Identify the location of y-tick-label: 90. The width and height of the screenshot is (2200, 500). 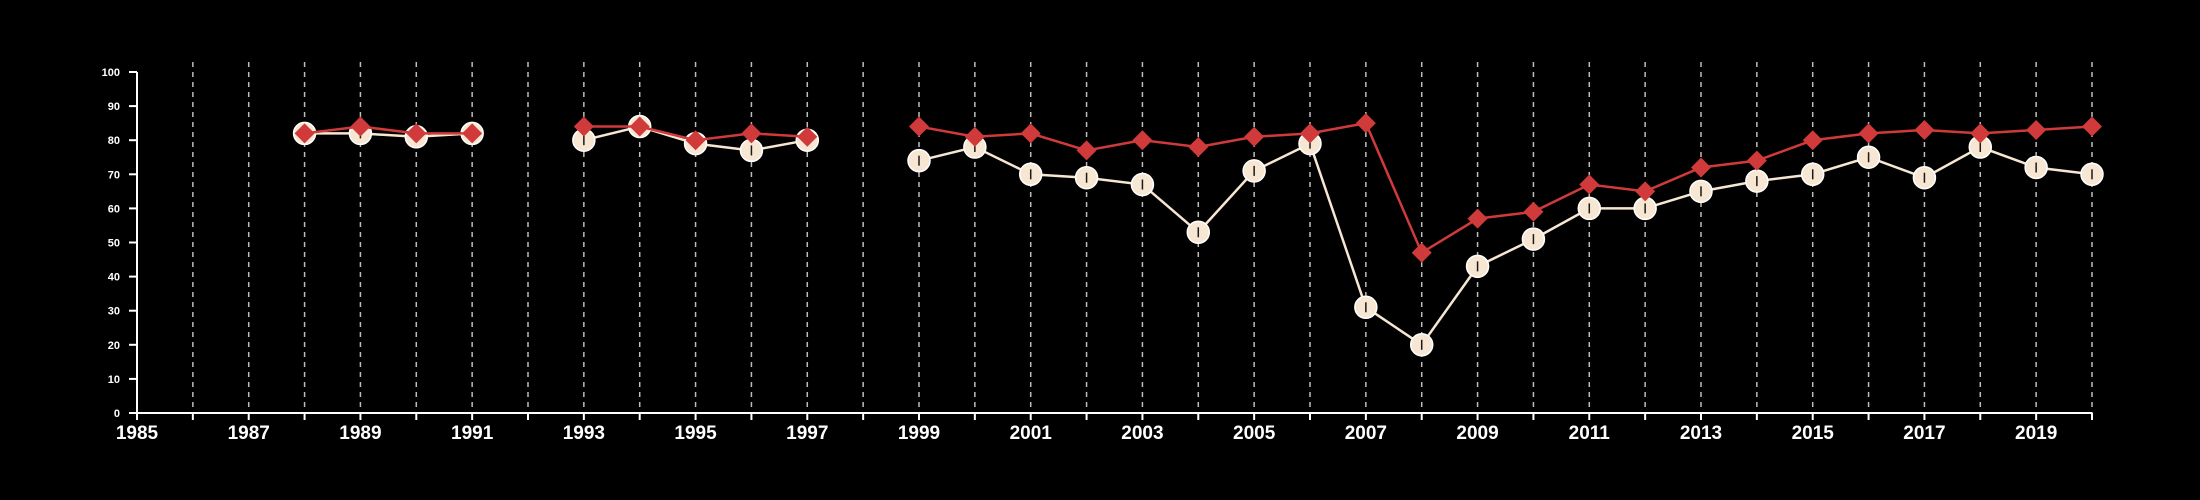
(114, 107).